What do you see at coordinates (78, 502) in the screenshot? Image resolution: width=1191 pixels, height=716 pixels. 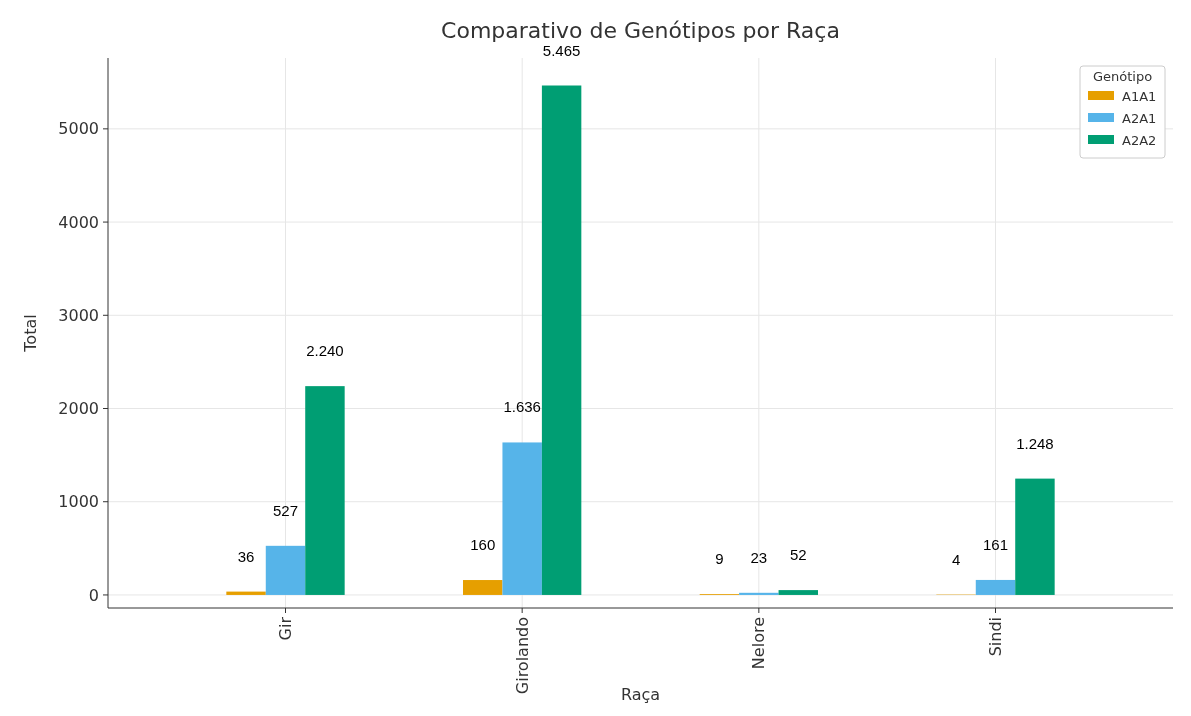 I see `y-tick-label: 1000` at bounding box center [78, 502].